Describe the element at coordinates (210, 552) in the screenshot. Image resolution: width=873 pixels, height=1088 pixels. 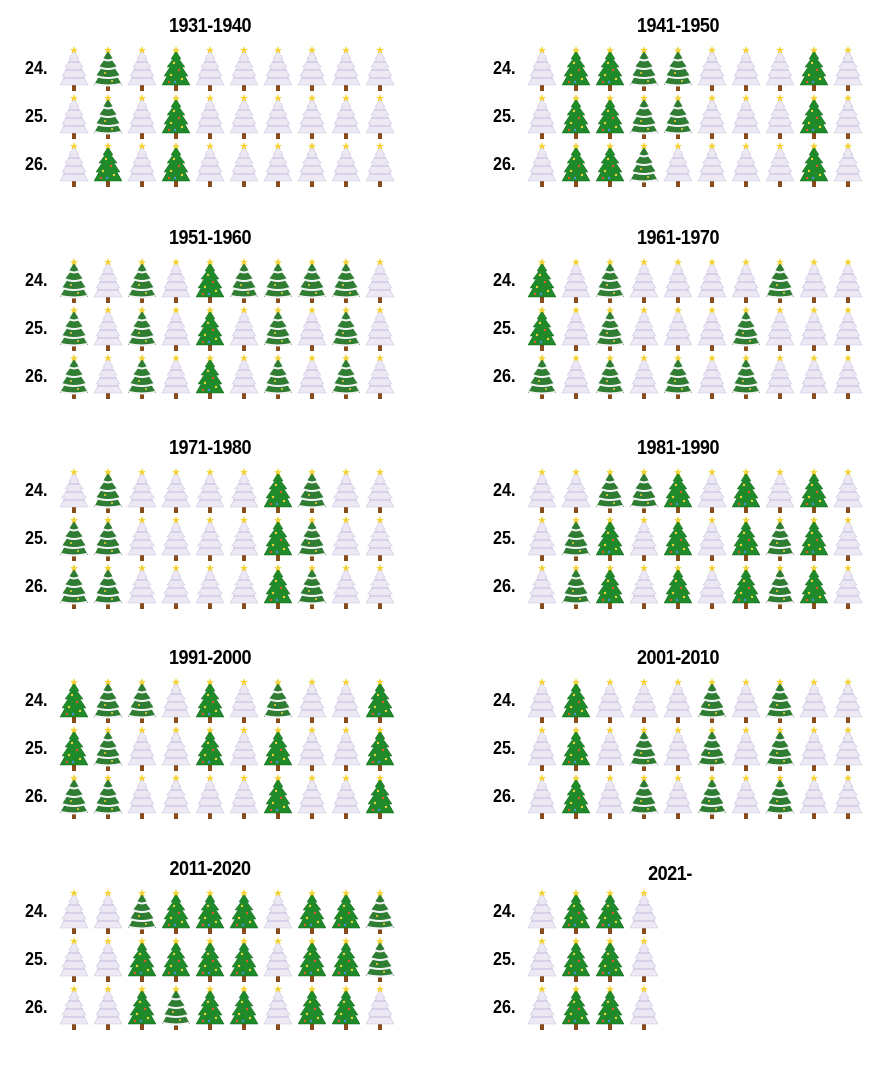
I see `decade-panel: 1971-1980 24. 25. 26.` at that location.